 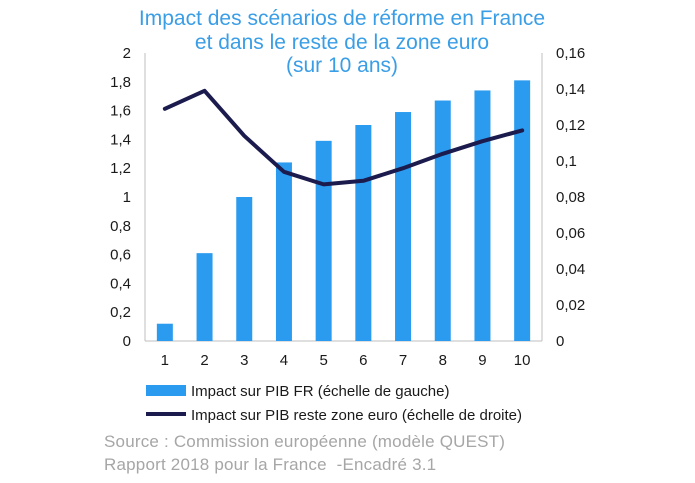 I want to click on y-right-tick-label: 0,06, so click(x=570, y=233).